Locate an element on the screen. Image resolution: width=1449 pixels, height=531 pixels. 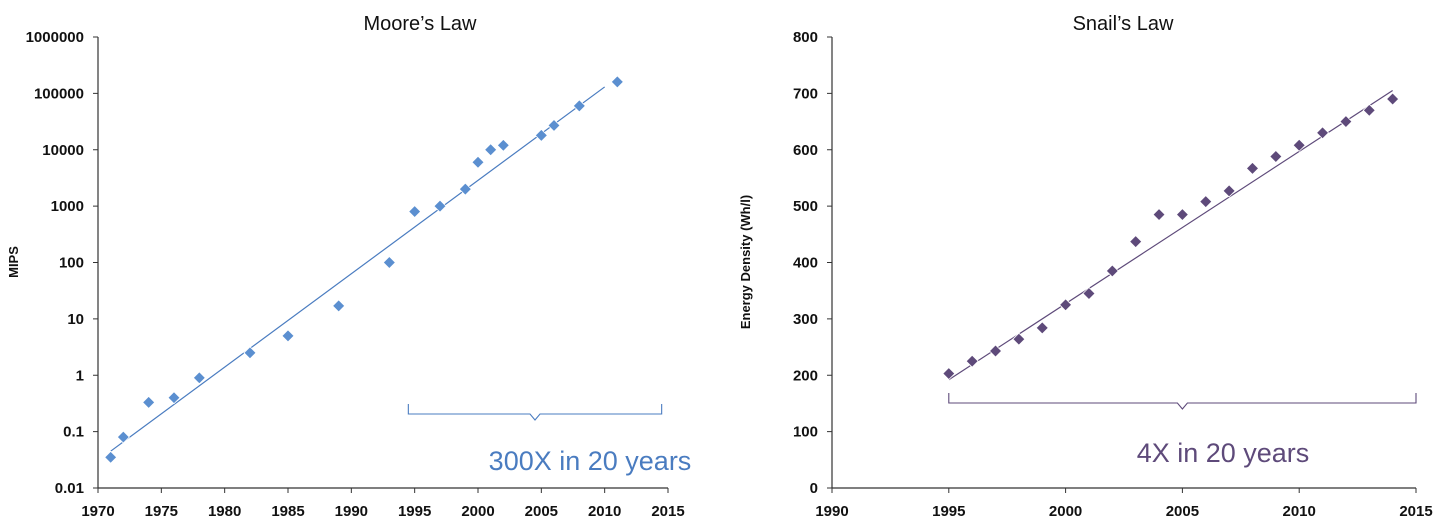
y-tick-label: 10 is located at coordinates (75, 319).